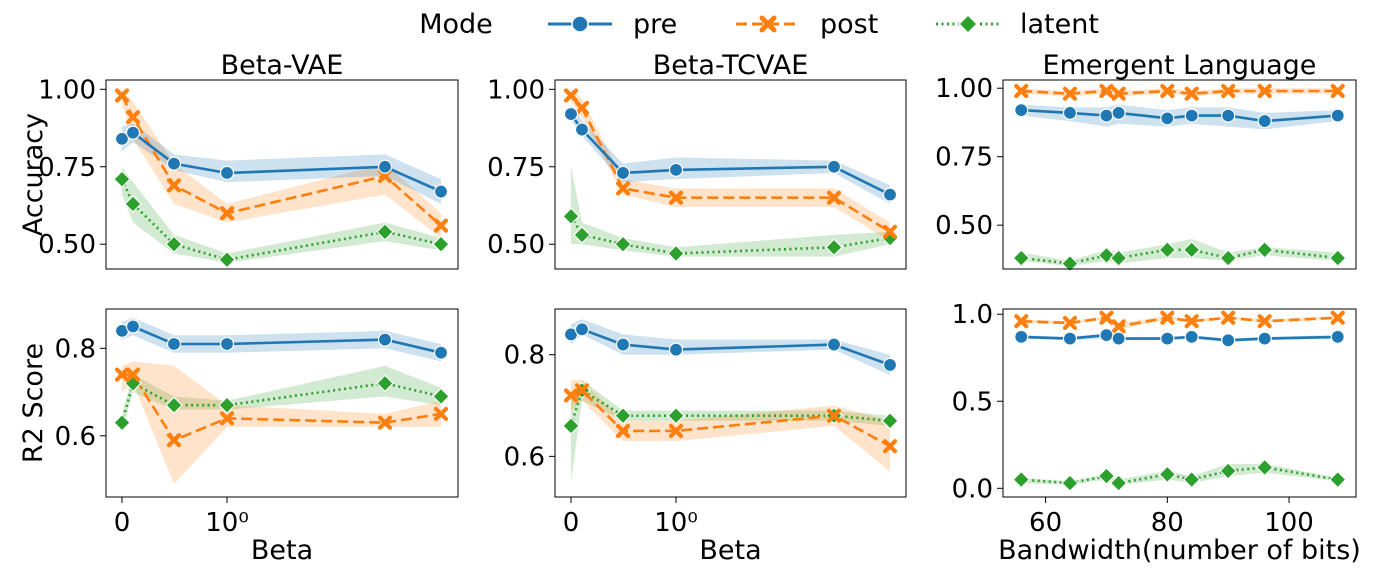 This screenshot has height=573, width=1380. What do you see at coordinates (655, 24) in the screenshot?
I see `legend-label-pre: pre` at bounding box center [655, 24].